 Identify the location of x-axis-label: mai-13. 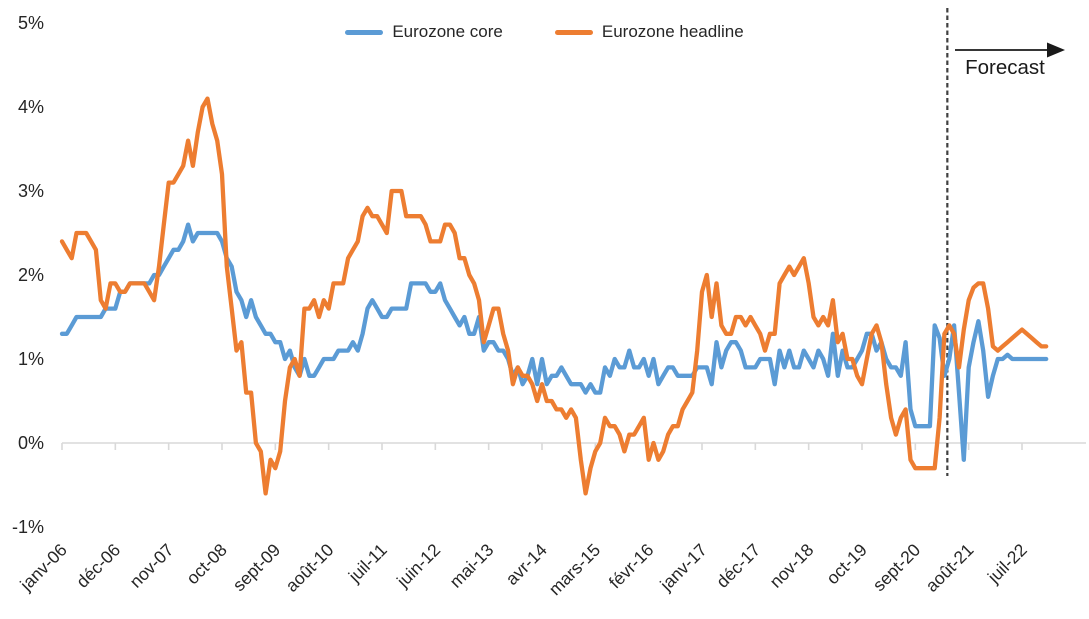
(472, 566).